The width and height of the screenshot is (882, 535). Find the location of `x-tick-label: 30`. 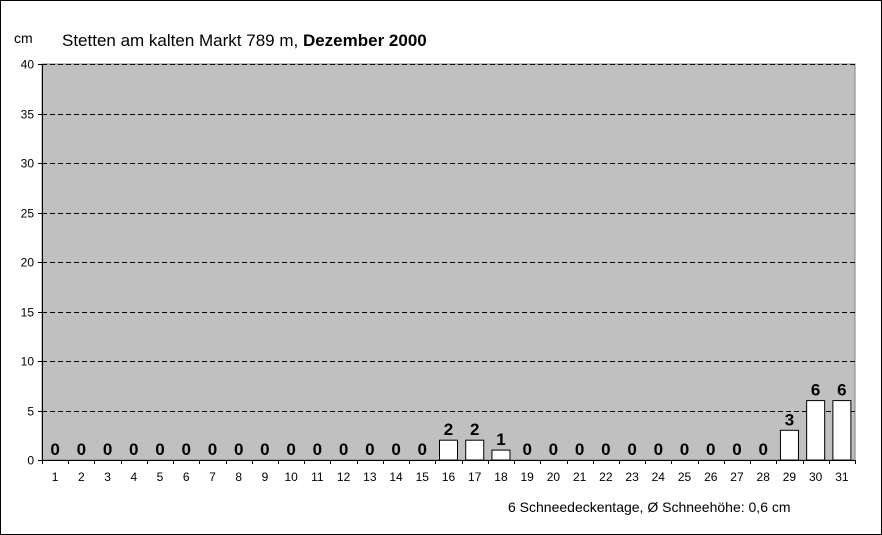

x-tick-label: 30 is located at coordinates (816, 477).